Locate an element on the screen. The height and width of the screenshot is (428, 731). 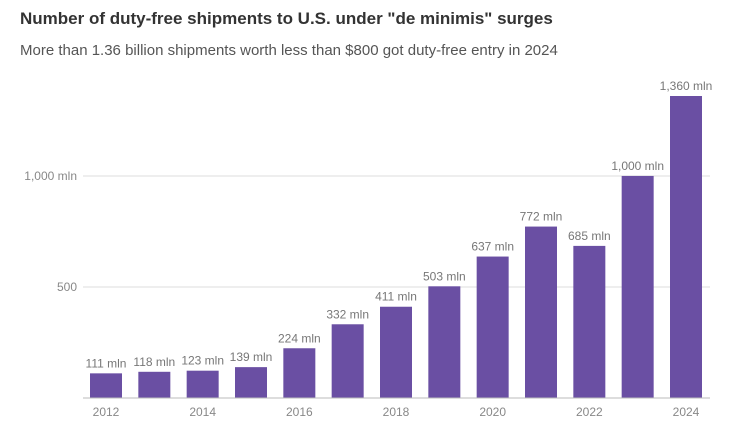
x-tick-label: 2014 is located at coordinates (202, 412).